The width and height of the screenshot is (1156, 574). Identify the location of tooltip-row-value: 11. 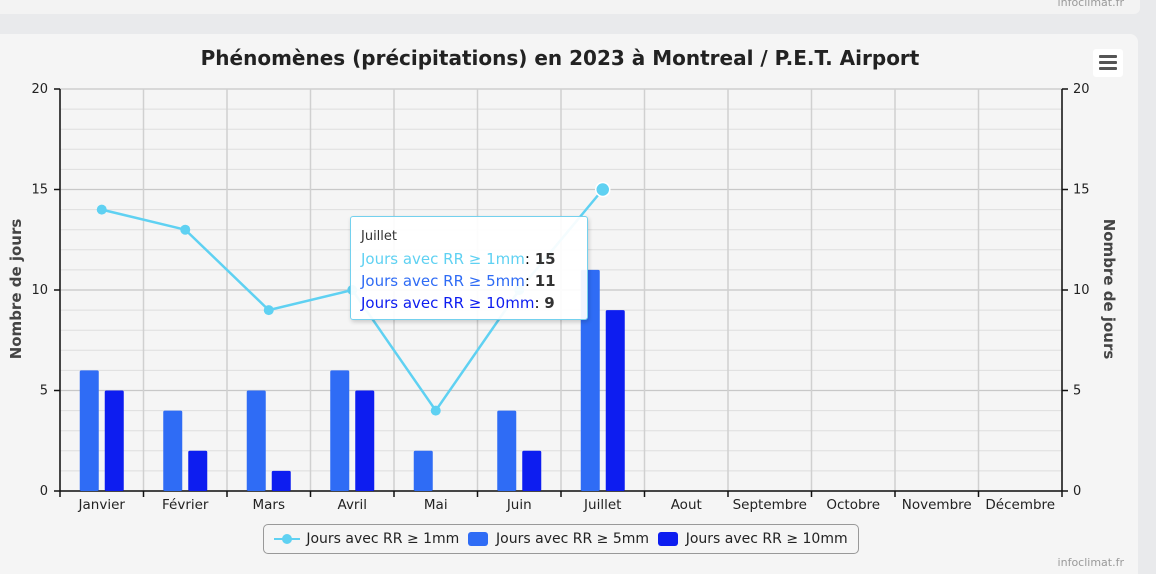
(545, 281).